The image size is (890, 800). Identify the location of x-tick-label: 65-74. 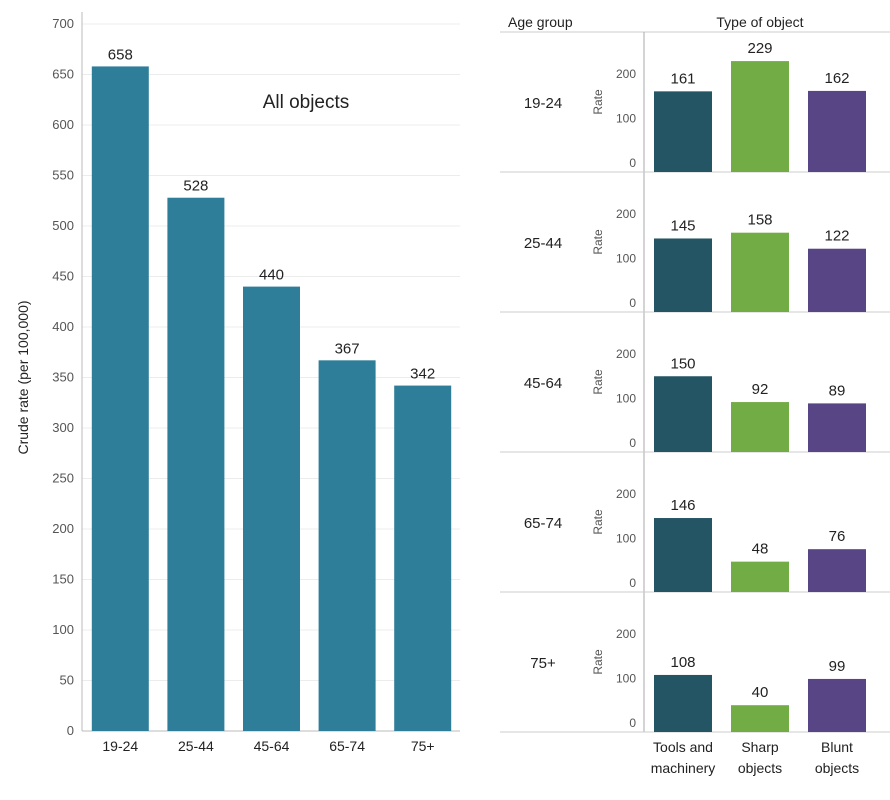
(347, 746).